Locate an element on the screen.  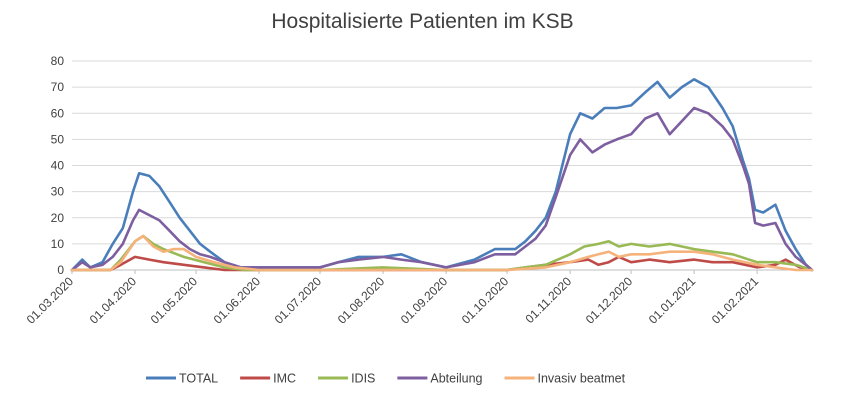
x-tick-label: 01.12.2020 is located at coordinates (609, 300).